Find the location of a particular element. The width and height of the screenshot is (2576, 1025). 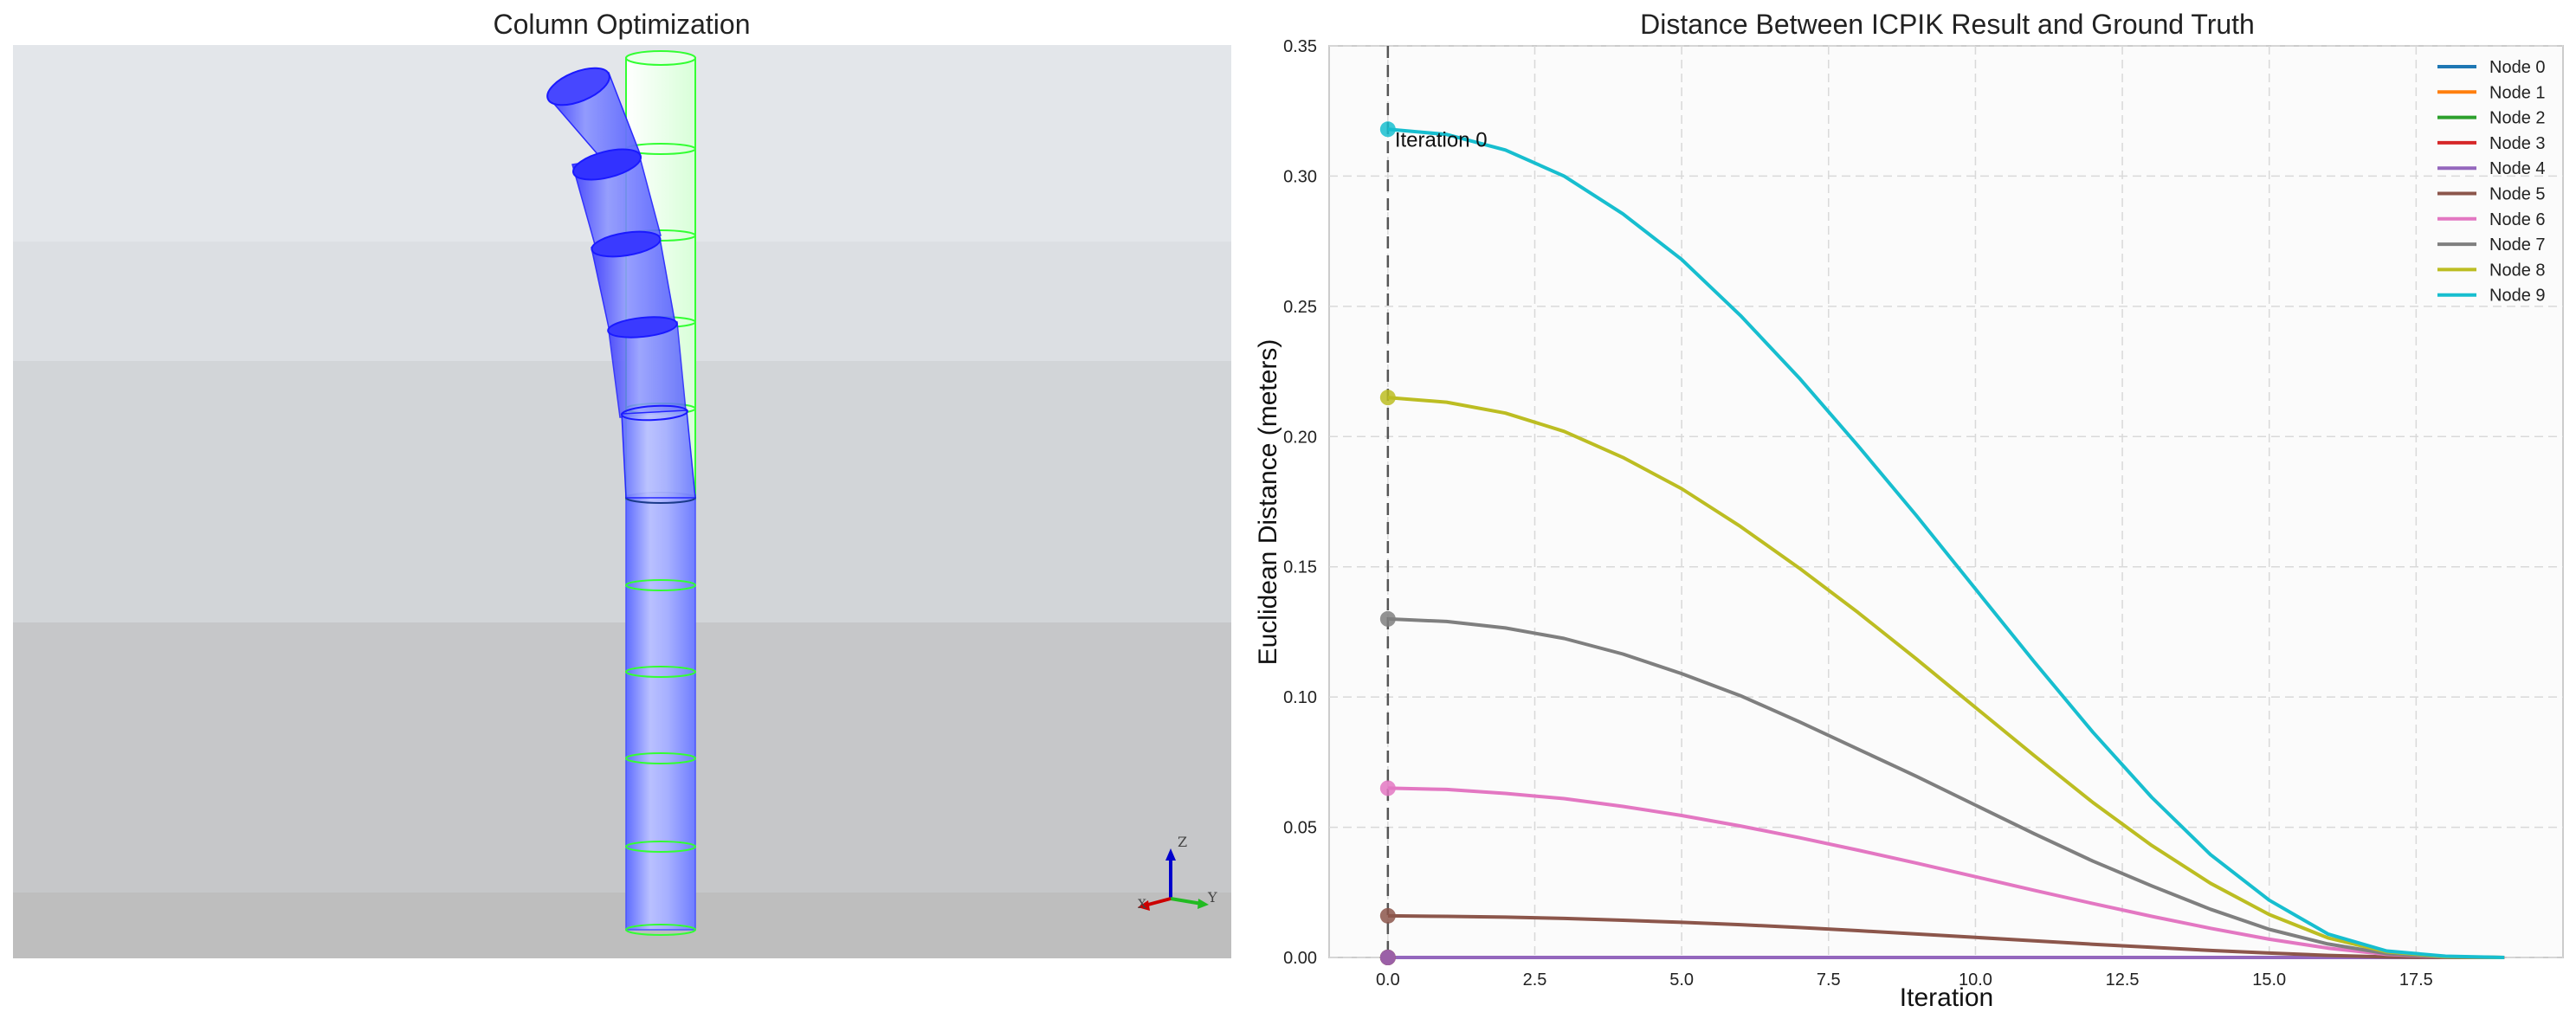

legend-label: Node 6 is located at coordinates (2517, 219).